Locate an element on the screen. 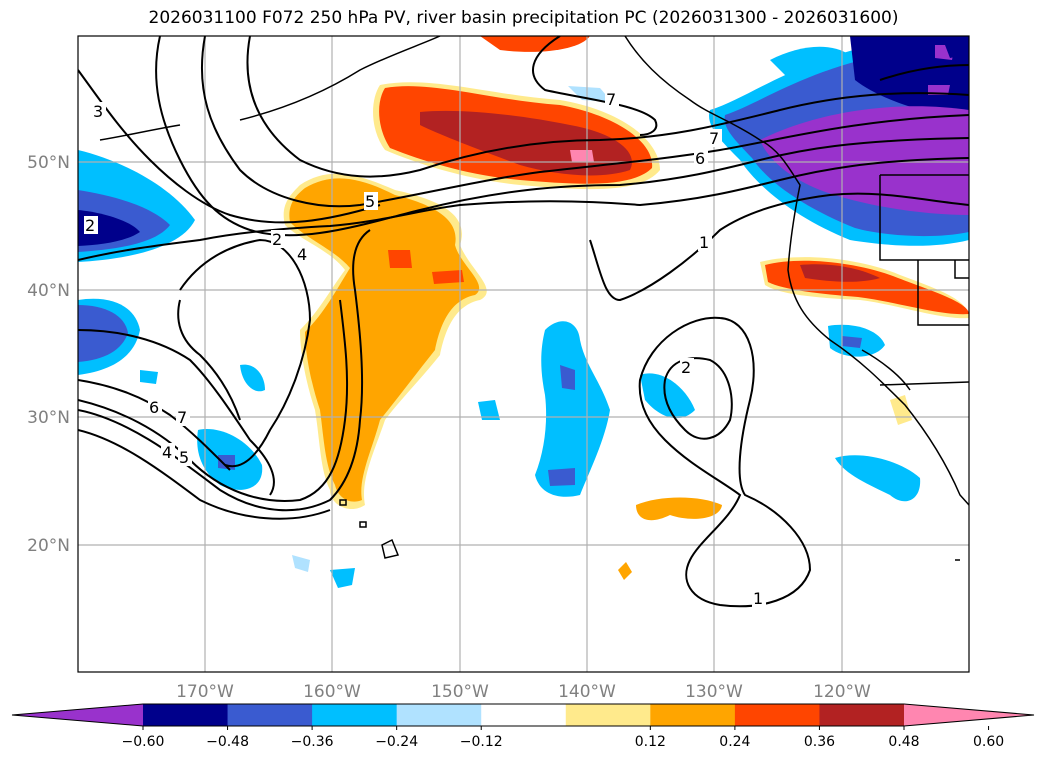 This screenshot has height=765, width=1047. lon-label: 170°W is located at coordinates (205, 692).